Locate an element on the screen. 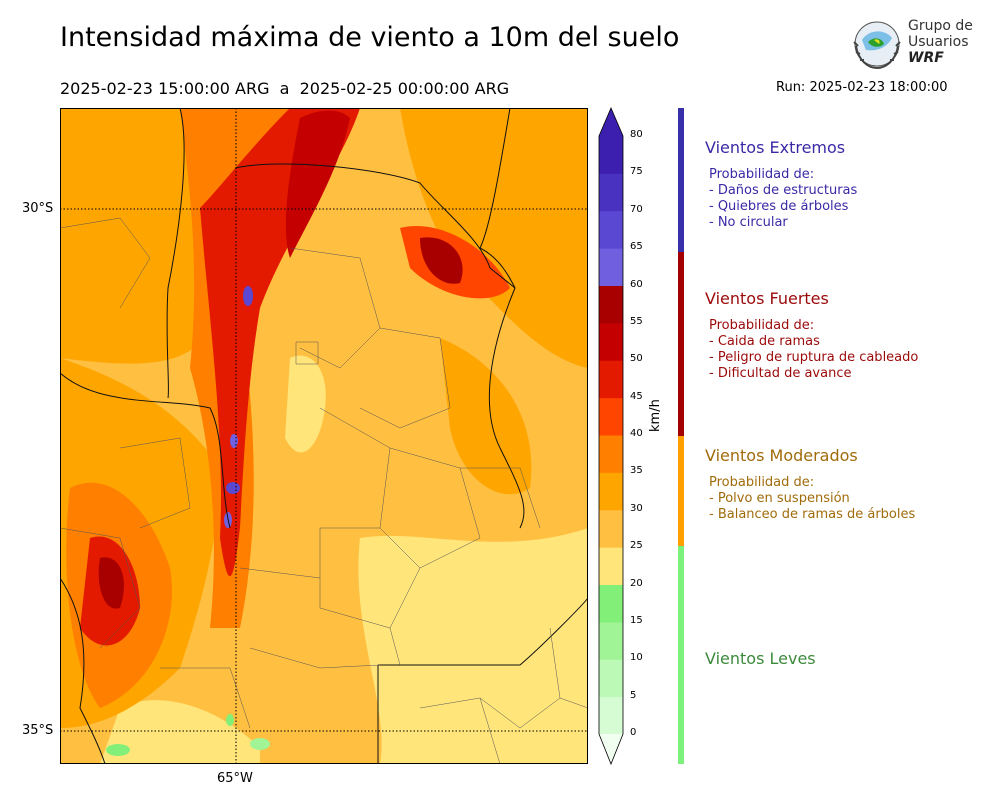 The height and width of the screenshot is (800, 1000). wind-zone-orange-nw is located at coordinates (145, 236).